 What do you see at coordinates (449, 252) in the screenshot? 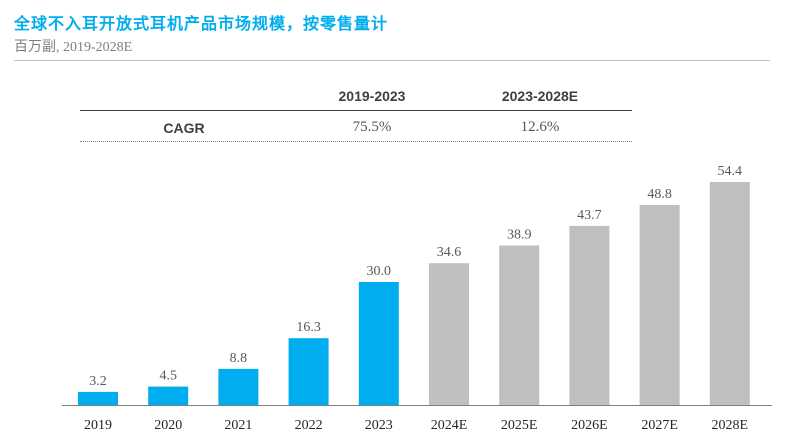
I see `data-label-2024e: 34.6` at bounding box center [449, 252].